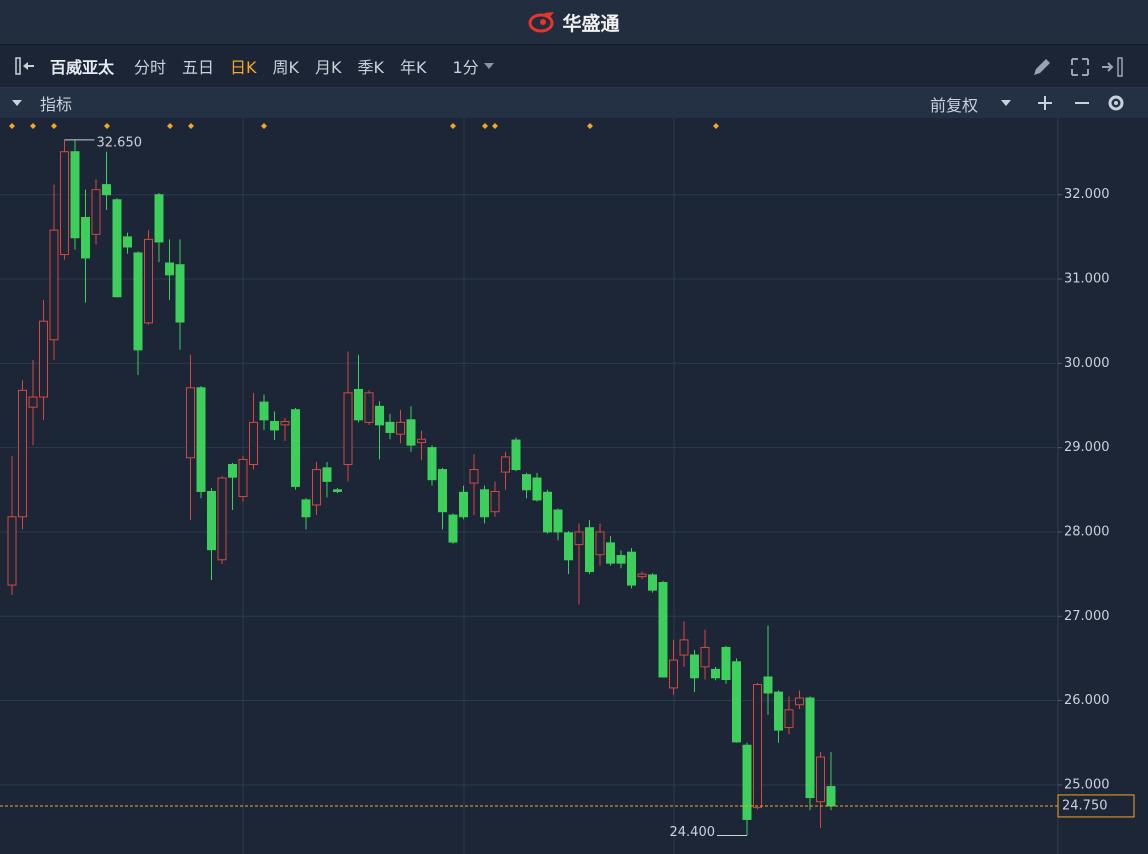  Describe the element at coordinates (693, 832) in the screenshot. I see `low-marker-label: 24.400` at that location.